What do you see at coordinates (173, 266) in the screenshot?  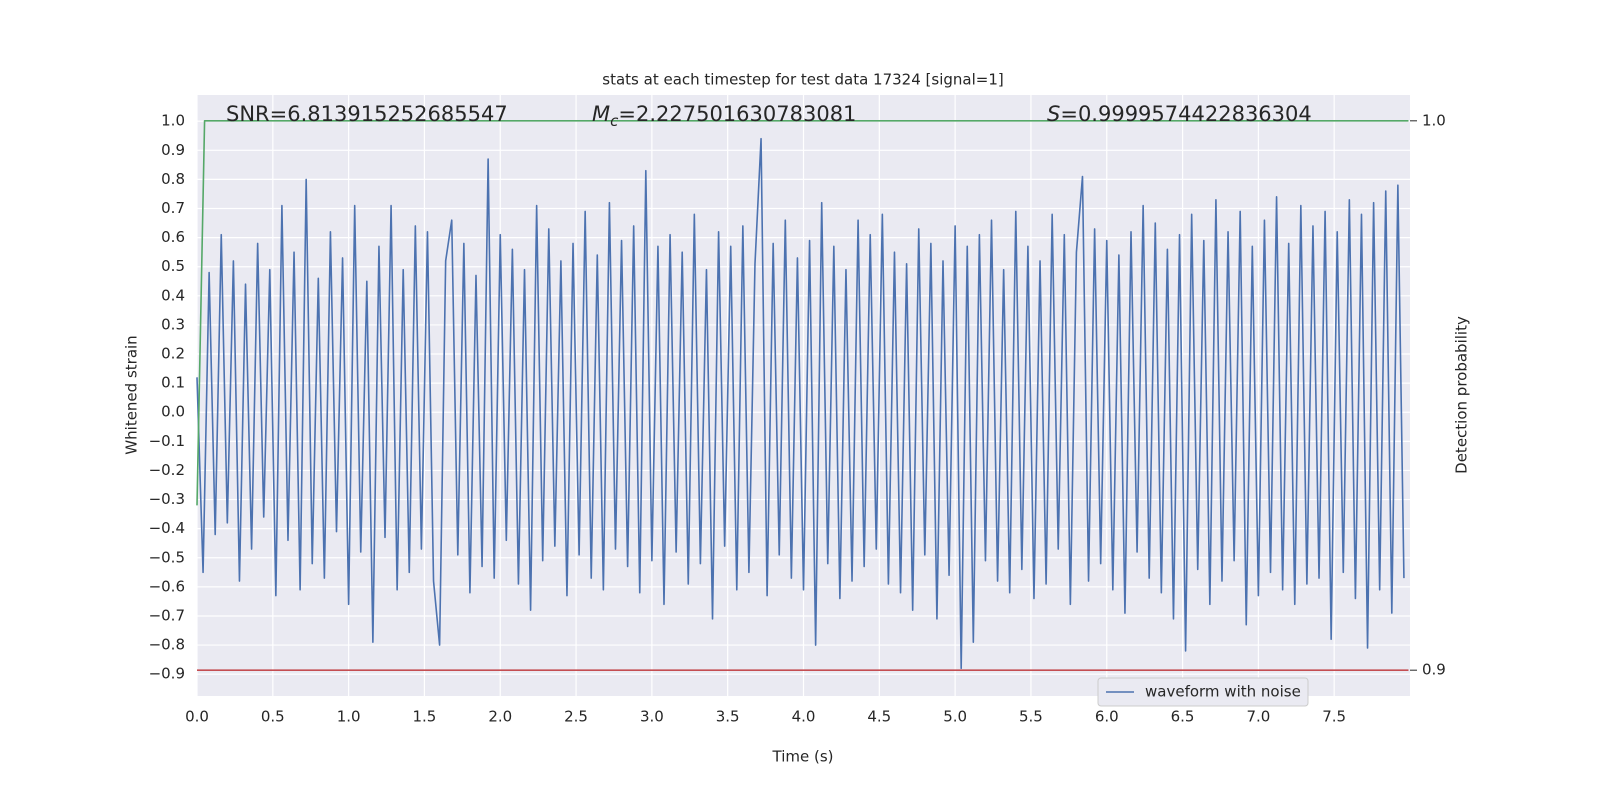 I see `y-tick-label: 0.5` at bounding box center [173, 266].